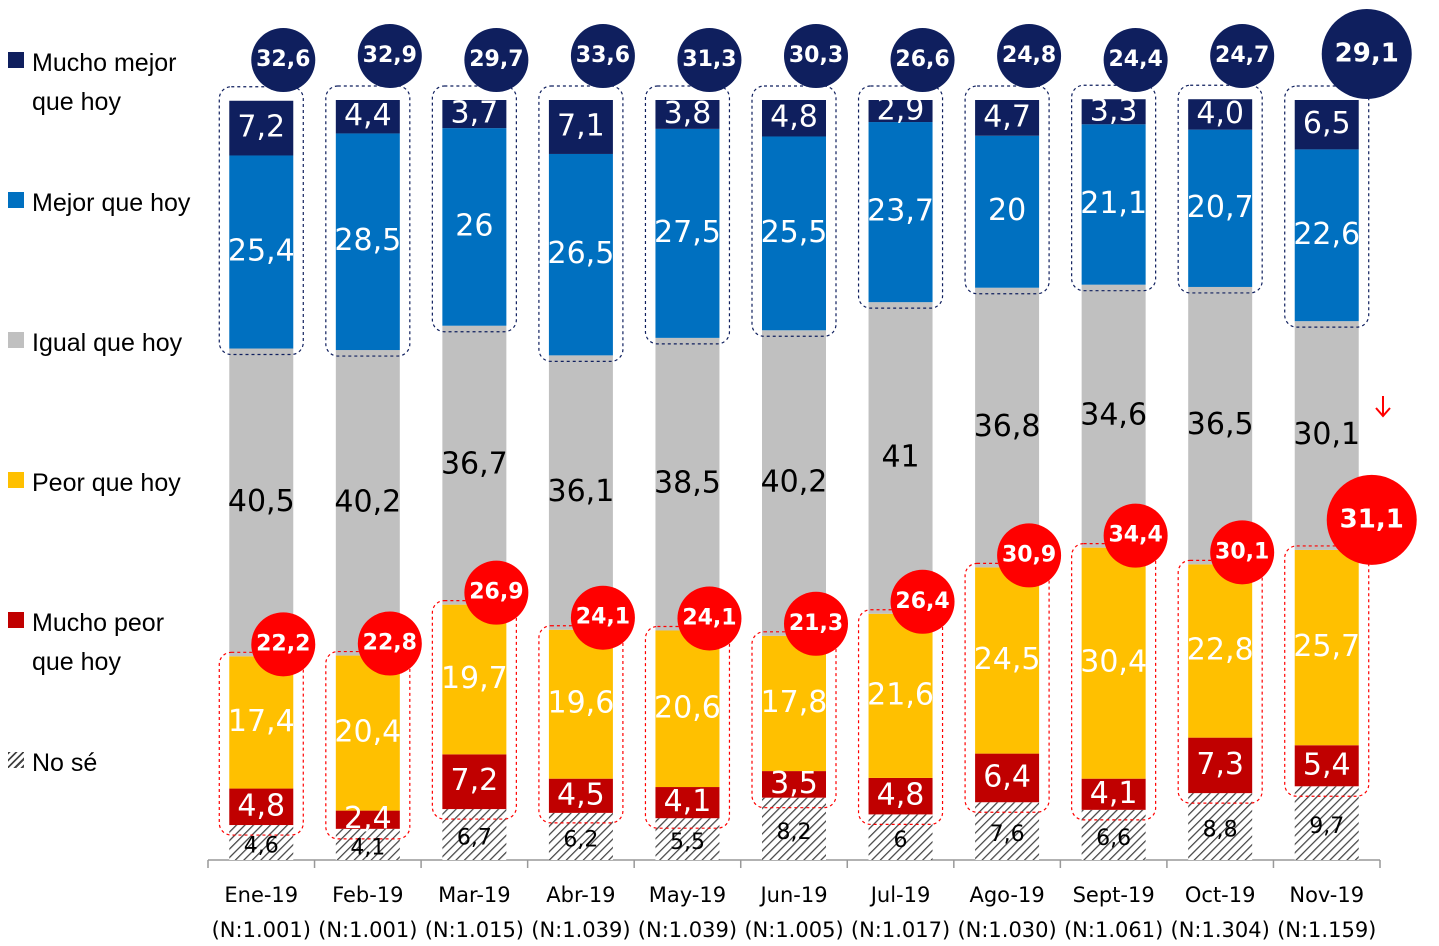  I want to click on down-arrow, so click(1383, 407).